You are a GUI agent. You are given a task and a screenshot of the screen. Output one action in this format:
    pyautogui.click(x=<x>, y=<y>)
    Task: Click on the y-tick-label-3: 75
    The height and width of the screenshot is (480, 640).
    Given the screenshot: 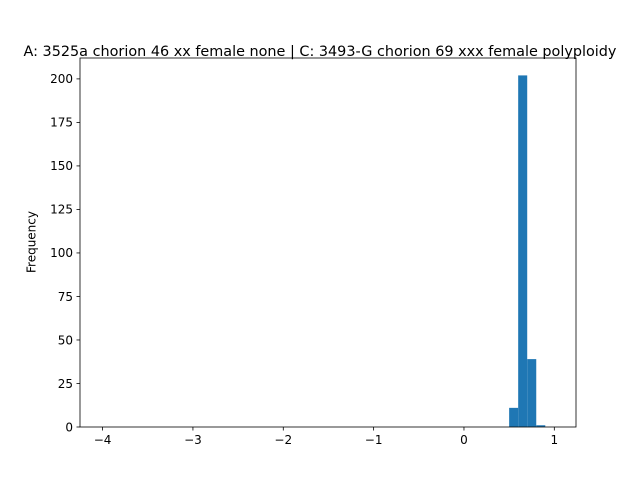 What is the action you would take?
    pyautogui.click(x=65, y=297)
    